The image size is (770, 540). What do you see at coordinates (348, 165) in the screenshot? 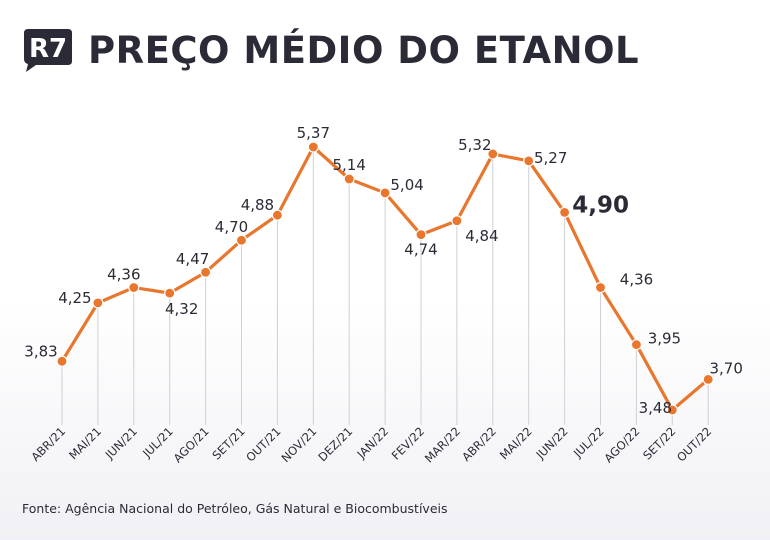
I see `data-label: 5,14` at bounding box center [348, 165].